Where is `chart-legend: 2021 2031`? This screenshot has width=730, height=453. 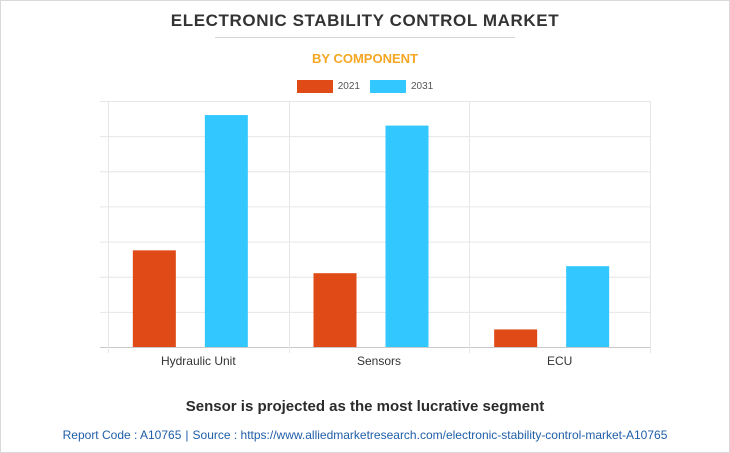
chart-legend: 2021 2031 is located at coordinates (365, 86).